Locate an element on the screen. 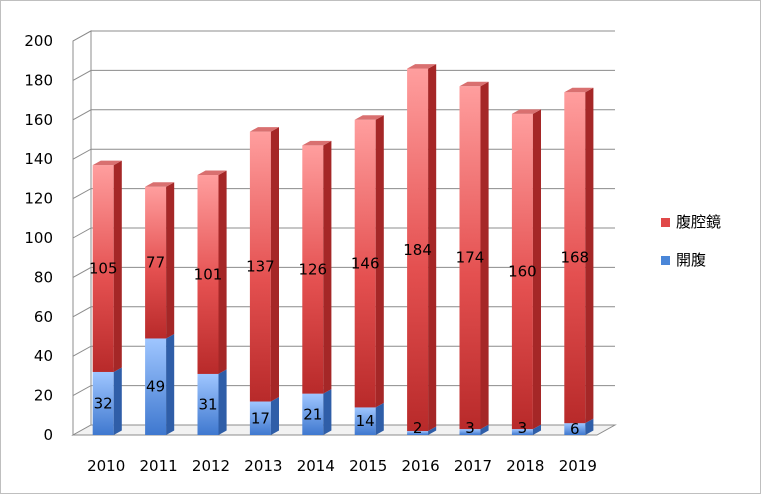 This screenshot has width=761, height=495. x-tick-label: 2018 is located at coordinates (525, 466).